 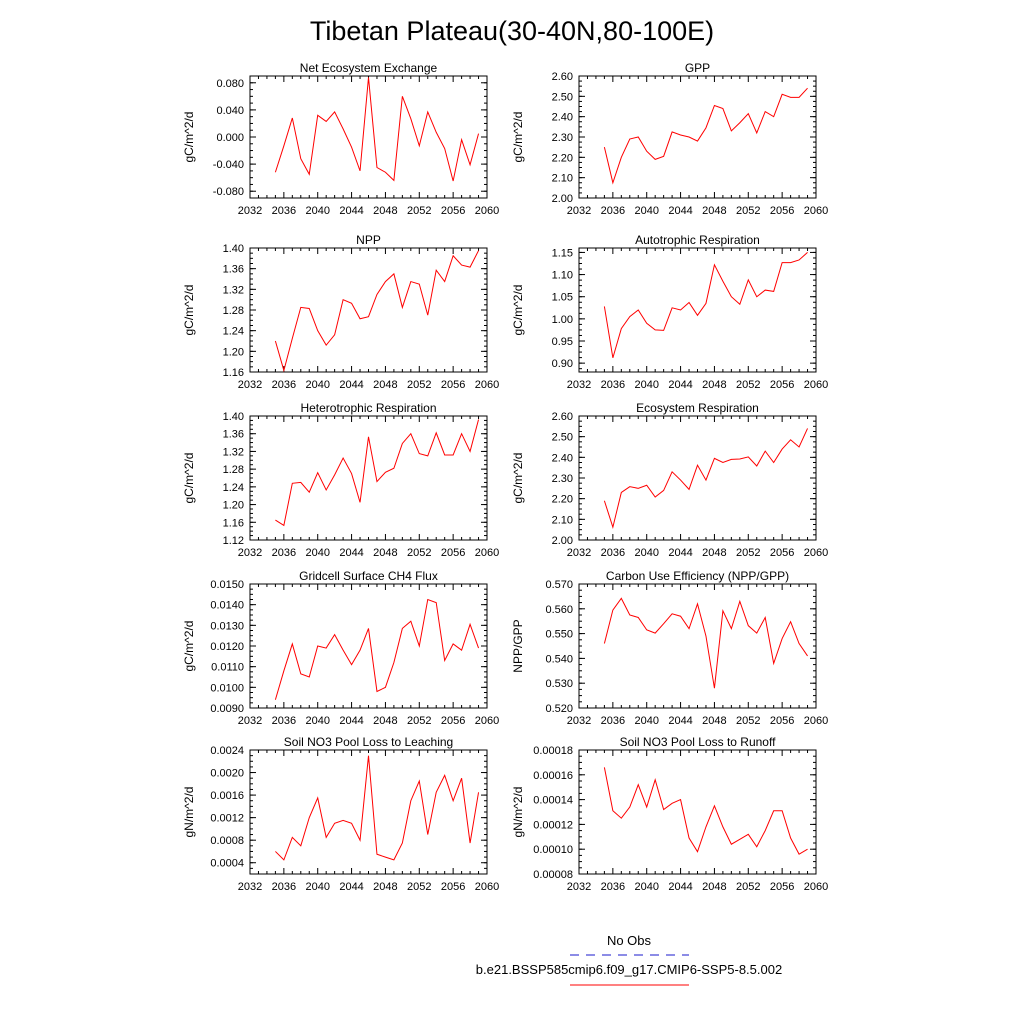 What do you see at coordinates (233, 332) in the screenshot?
I see `y-tick-label: 1.24` at bounding box center [233, 332].